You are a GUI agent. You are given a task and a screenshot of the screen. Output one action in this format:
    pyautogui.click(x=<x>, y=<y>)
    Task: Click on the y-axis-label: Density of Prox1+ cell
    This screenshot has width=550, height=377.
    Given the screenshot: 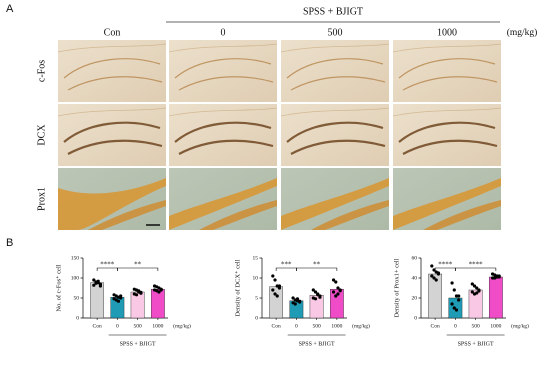 What is the action you would take?
    pyautogui.click(x=396, y=287)
    